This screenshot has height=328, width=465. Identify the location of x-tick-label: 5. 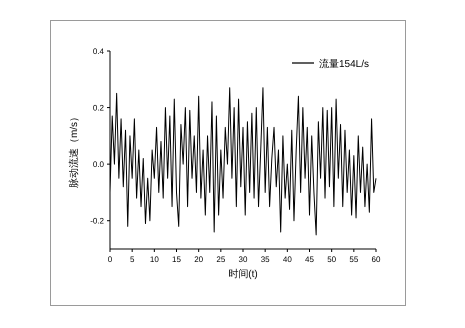
(132, 259).